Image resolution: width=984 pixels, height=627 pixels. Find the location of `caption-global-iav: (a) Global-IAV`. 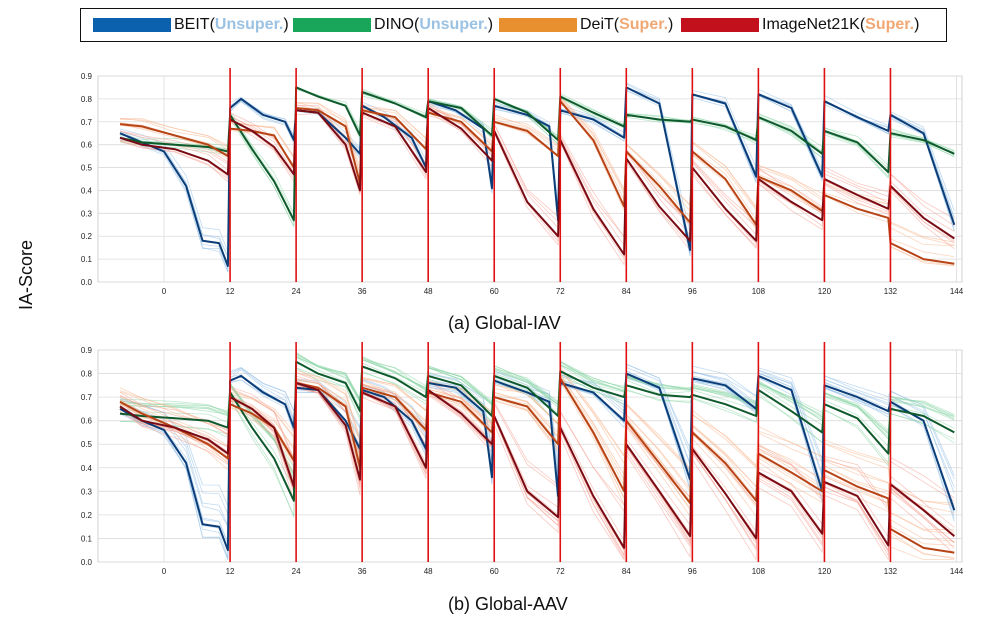

caption-global-iav: (a) Global-IAV is located at coordinates (504, 323).